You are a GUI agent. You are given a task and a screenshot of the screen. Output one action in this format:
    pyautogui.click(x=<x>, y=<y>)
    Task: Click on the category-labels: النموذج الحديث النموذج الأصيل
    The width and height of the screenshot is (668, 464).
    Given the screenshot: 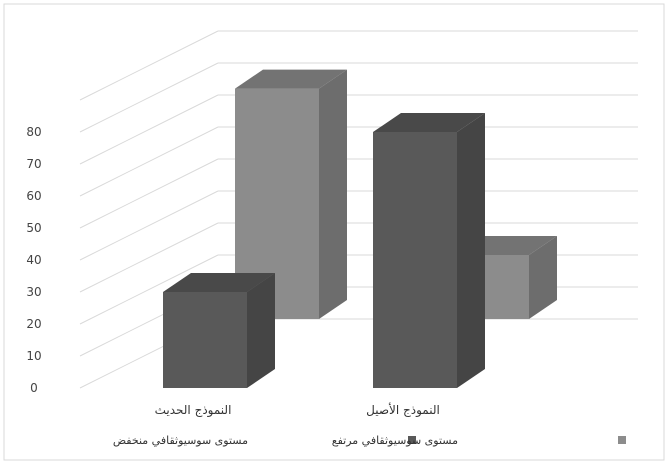 What is the action you would take?
    pyautogui.click(x=297, y=410)
    